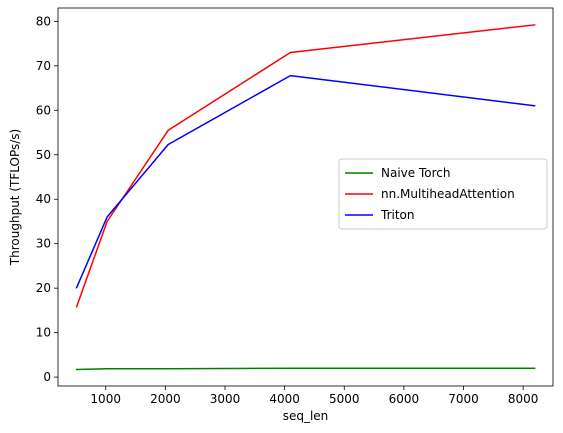  Describe the element at coordinates (43, 110) in the screenshot. I see `y-tick-label: 60` at that location.